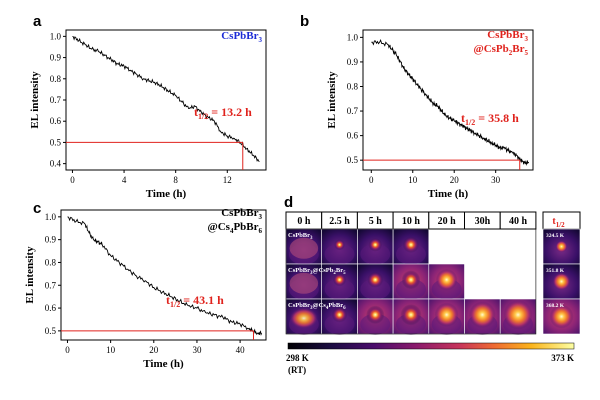 The image size is (600, 400). What do you see at coordinates (344, 273) in the screenshot?
I see `row-label-sub: 5` at bounding box center [344, 273].